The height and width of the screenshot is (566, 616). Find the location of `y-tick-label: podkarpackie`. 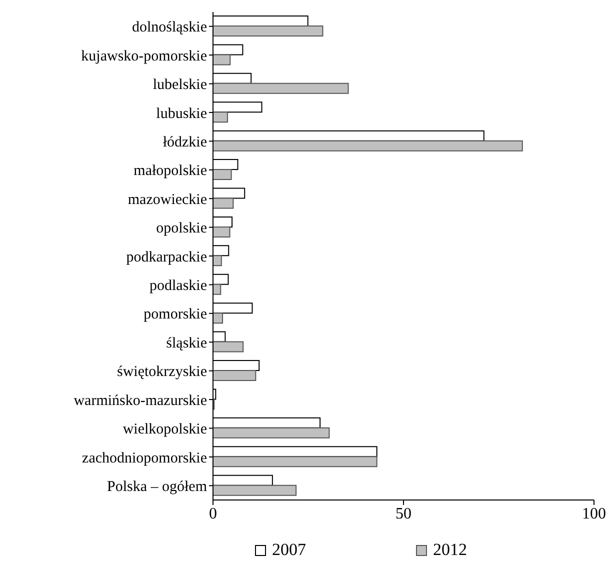

y-tick-label: podkarpackie is located at coordinates (167, 257).